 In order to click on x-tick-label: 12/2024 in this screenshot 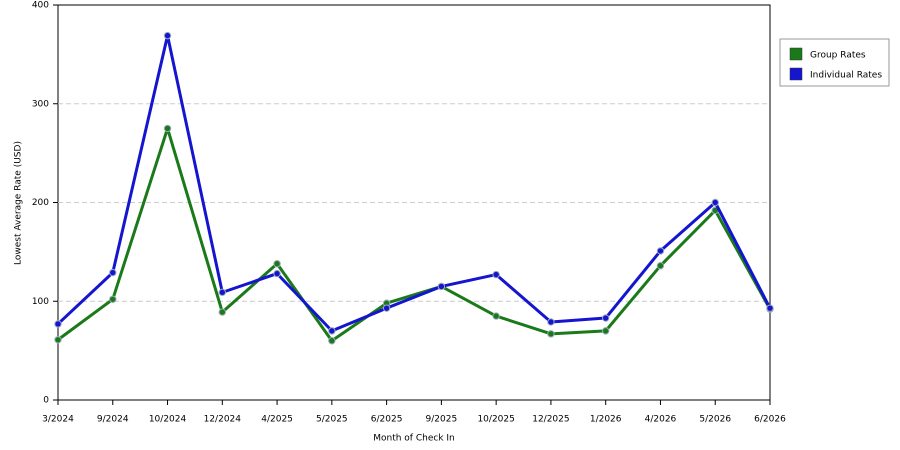, I will do `click(223, 420)`.